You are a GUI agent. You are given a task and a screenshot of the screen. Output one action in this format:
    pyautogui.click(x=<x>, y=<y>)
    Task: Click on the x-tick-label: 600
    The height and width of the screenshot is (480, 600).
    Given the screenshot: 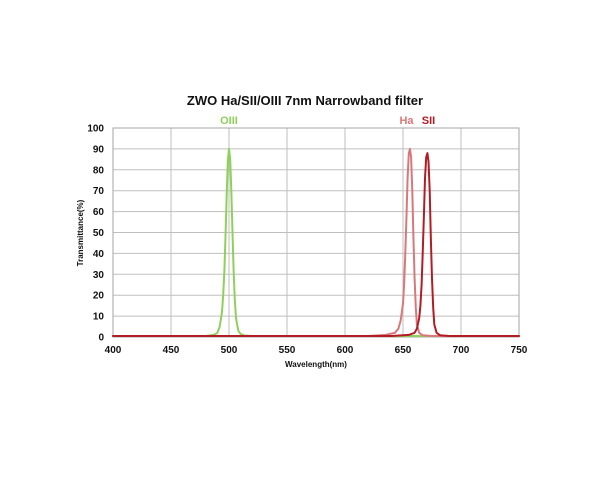 What is the action you would take?
    pyautogui.click(x=345, y=350)
    